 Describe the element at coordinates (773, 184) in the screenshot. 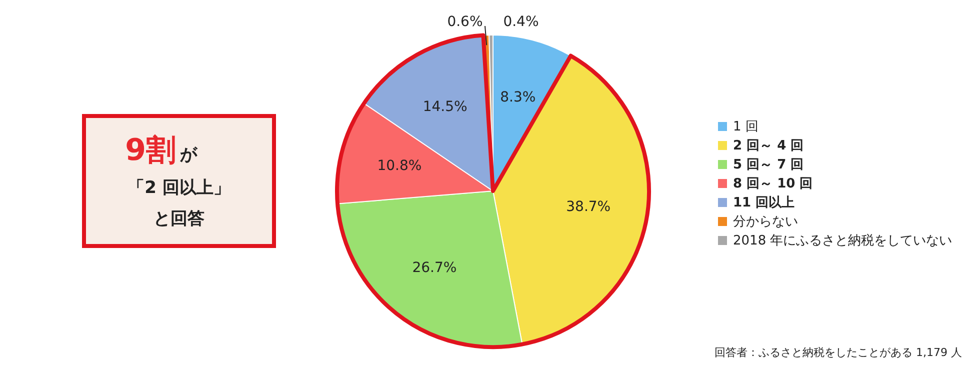

I see `legend-label: 8 回～ 10 回` at that location.